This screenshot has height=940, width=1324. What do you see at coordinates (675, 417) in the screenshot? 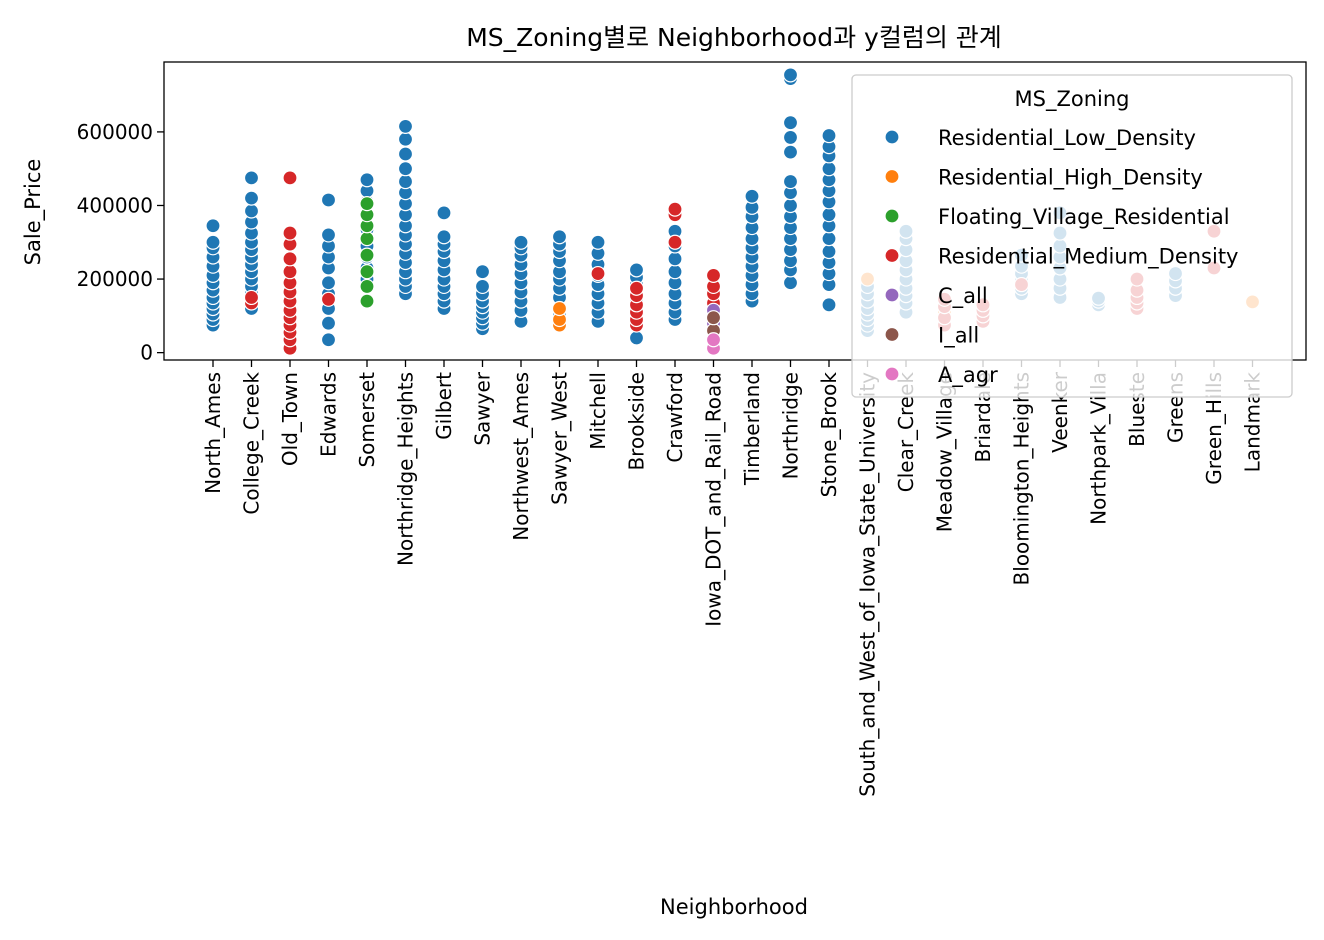
I see `x-tick-label: Crawford` at bounding box center [675, 417].